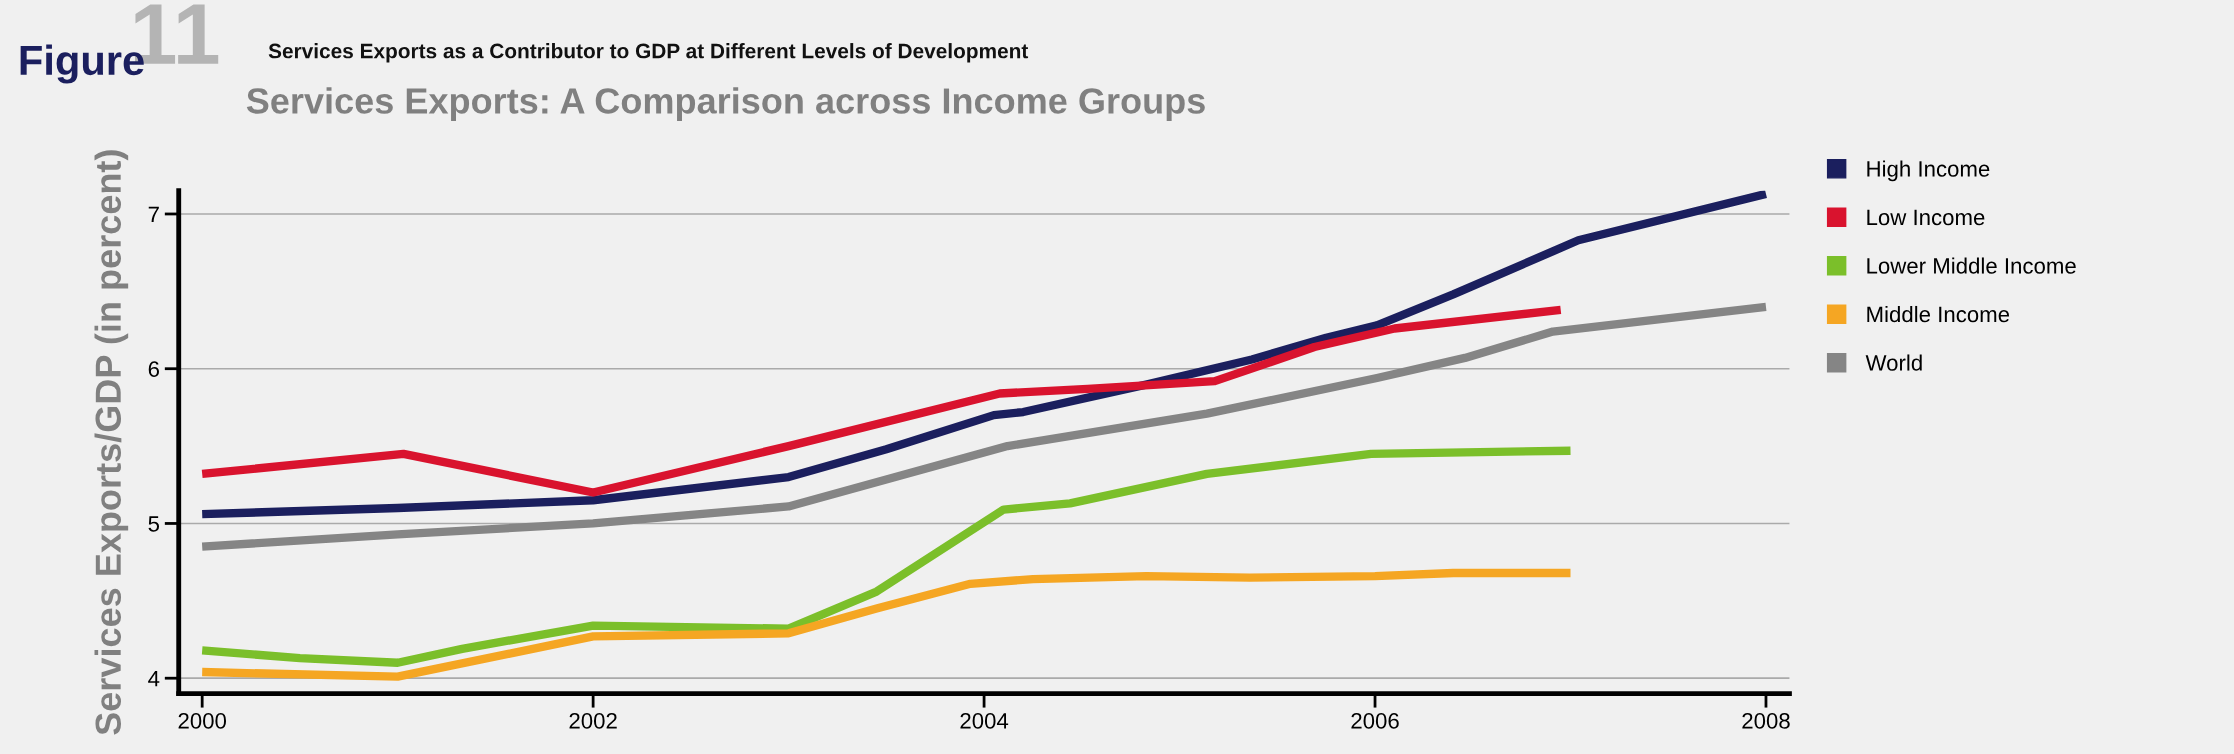 Image resolution: width=2234 pixels, height=754 pixels. What do you see at coordinates (1928, 171) in the screenshot?
I see `legend-label: High Income` at bounding box center [1928, 171].